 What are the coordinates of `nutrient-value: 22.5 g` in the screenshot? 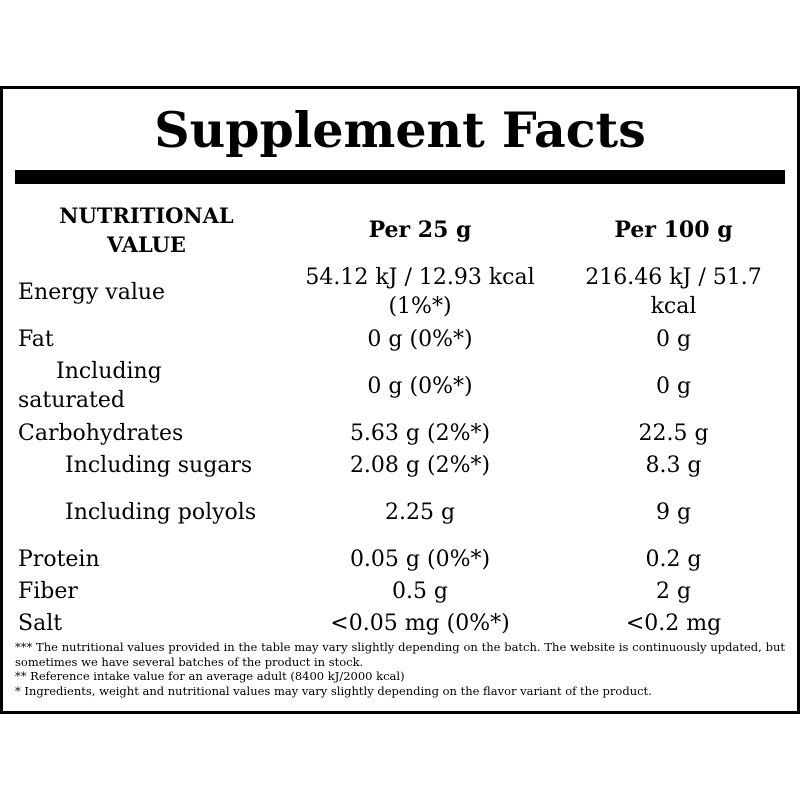 It's located at (673, 433).